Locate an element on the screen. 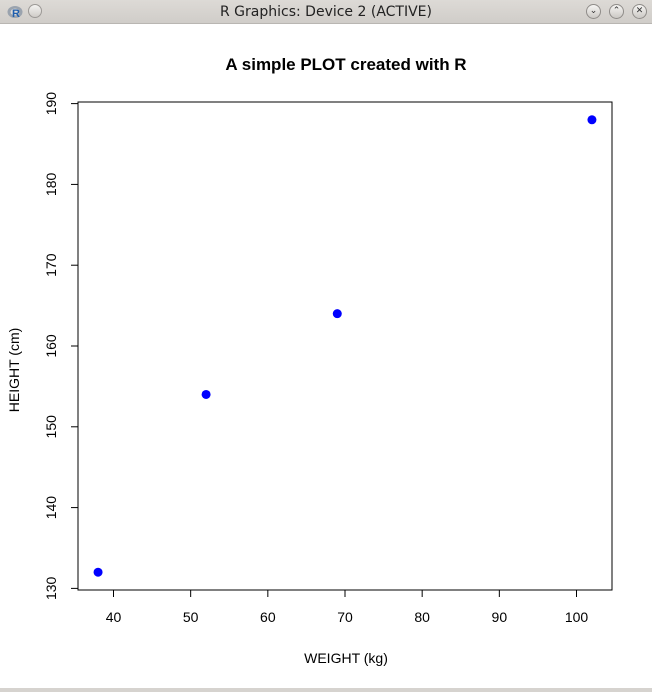 This screenshot has width=652, height=692. x-tick-label: 100 is located at coordinates (577, 617).